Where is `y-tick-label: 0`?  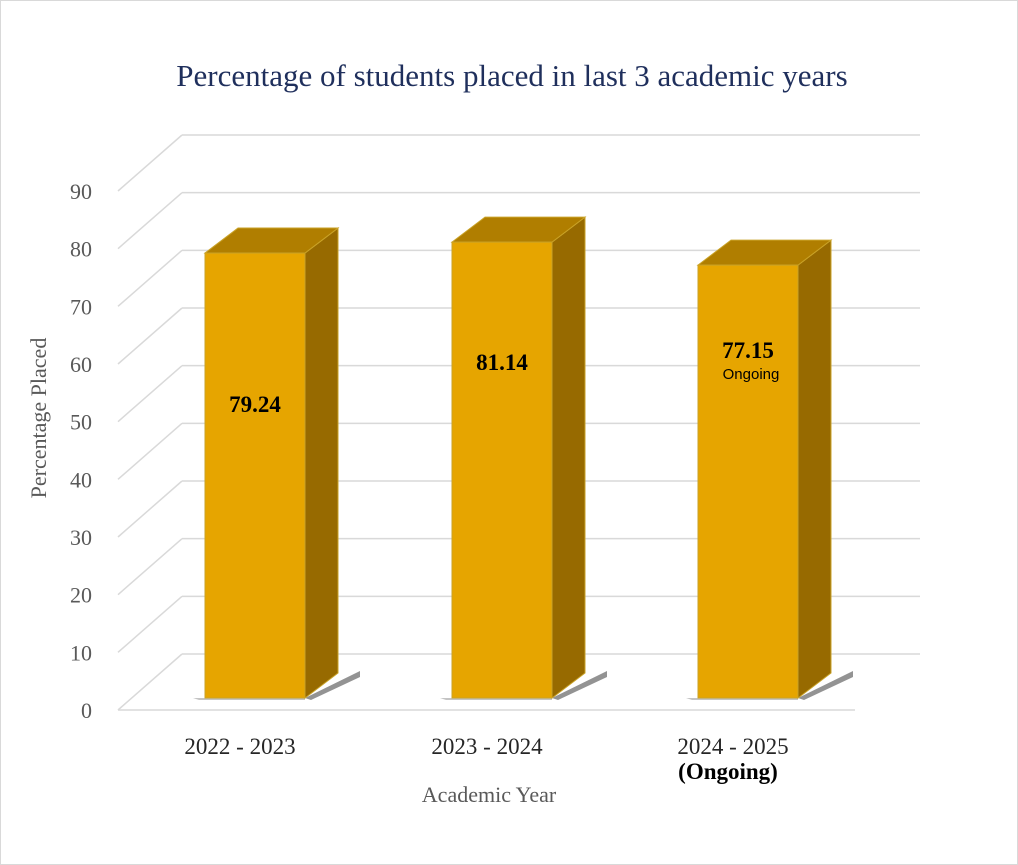 y-tick-label: 0 is located at coordinates (86, 710).